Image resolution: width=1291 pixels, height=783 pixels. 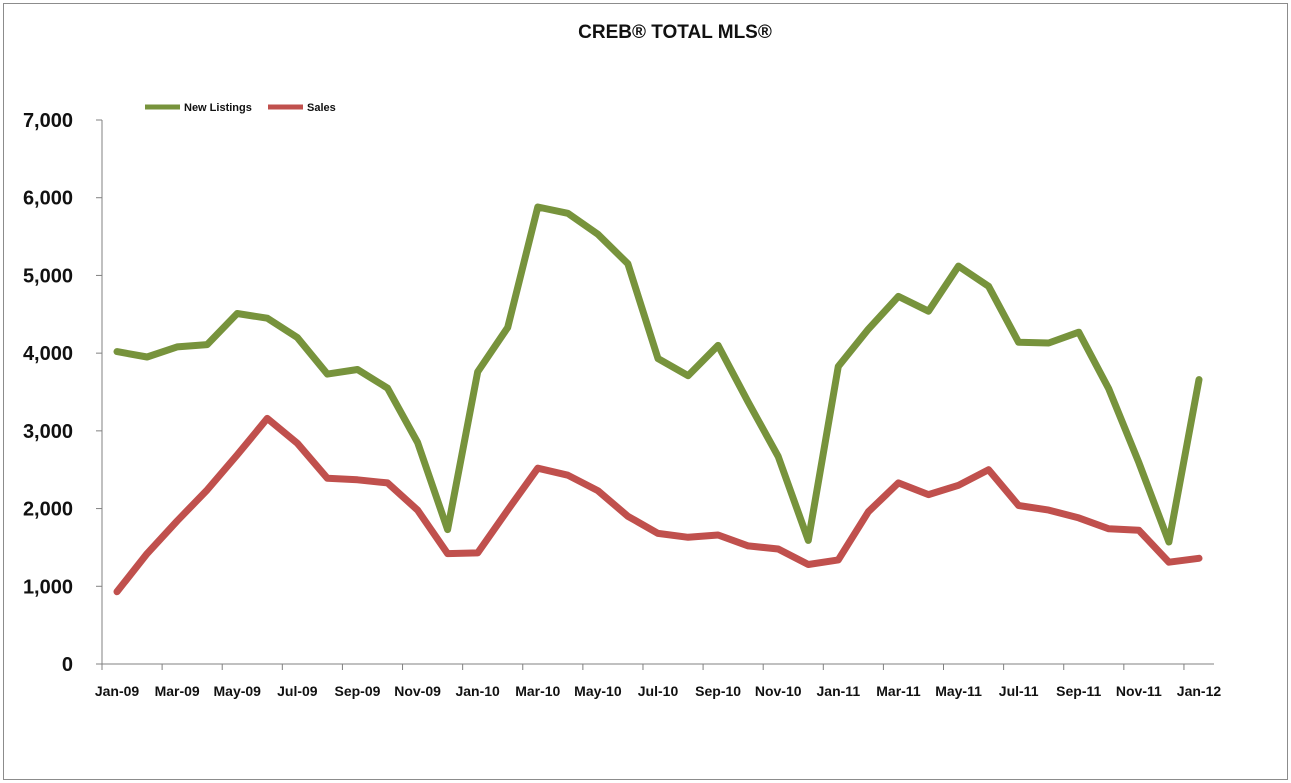 I want to click on x-tick-label: Mar-11, so click(x=898, y=691).